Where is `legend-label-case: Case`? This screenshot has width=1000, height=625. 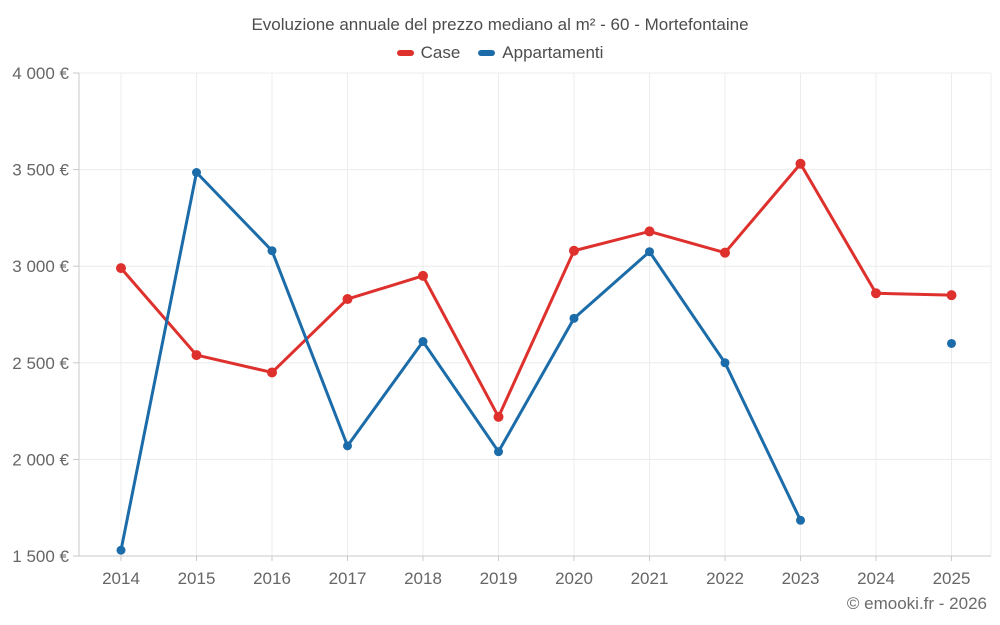
legend-label-case: Case is located at coordinates (440, 52).